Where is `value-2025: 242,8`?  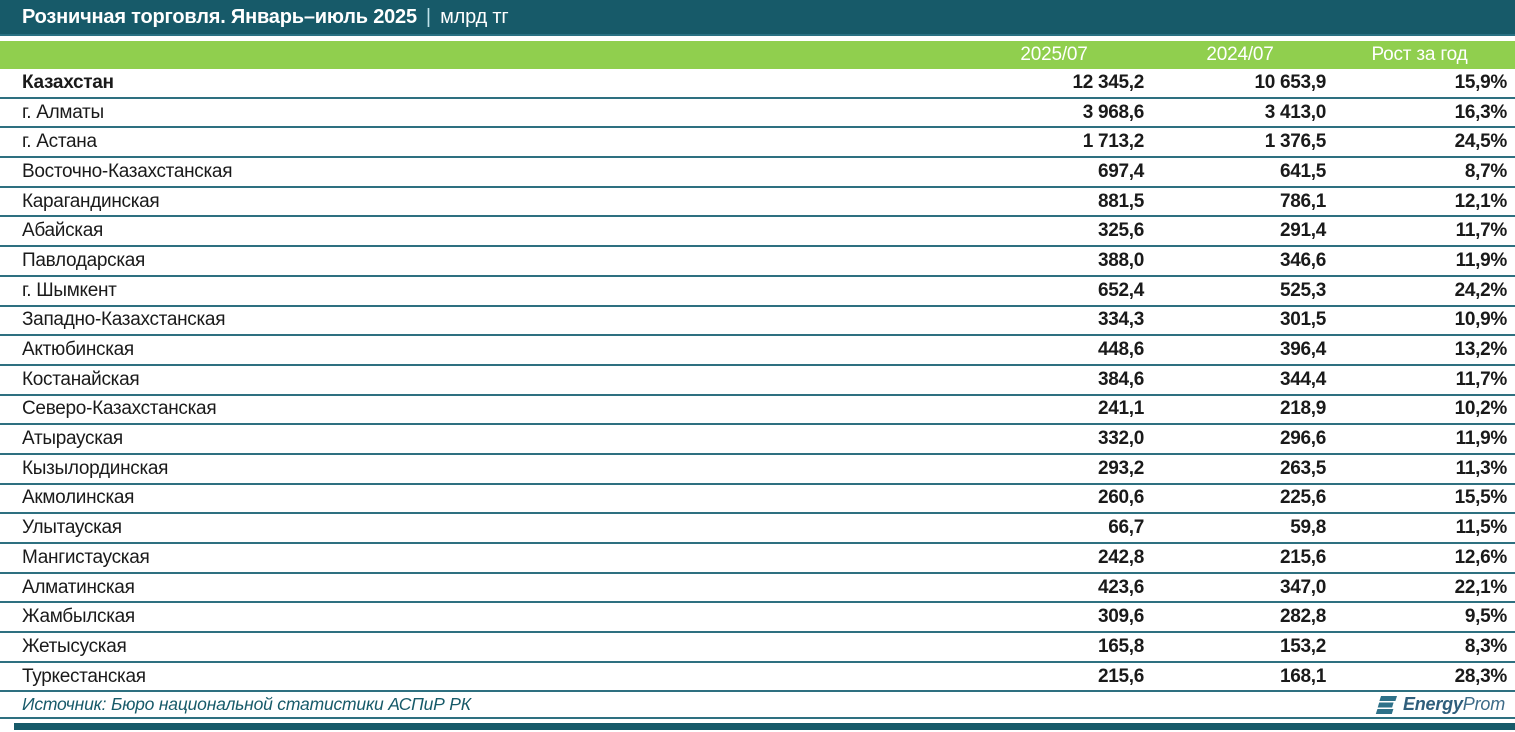 value-2025: 242,8 is located at coordinates (1120, 557).